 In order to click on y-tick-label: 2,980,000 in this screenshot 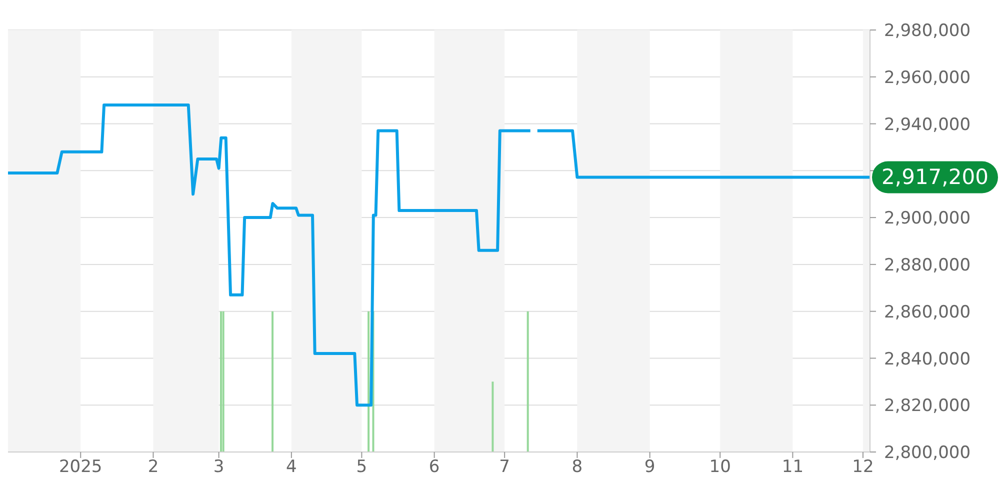, I will do `click(927, 31)`.